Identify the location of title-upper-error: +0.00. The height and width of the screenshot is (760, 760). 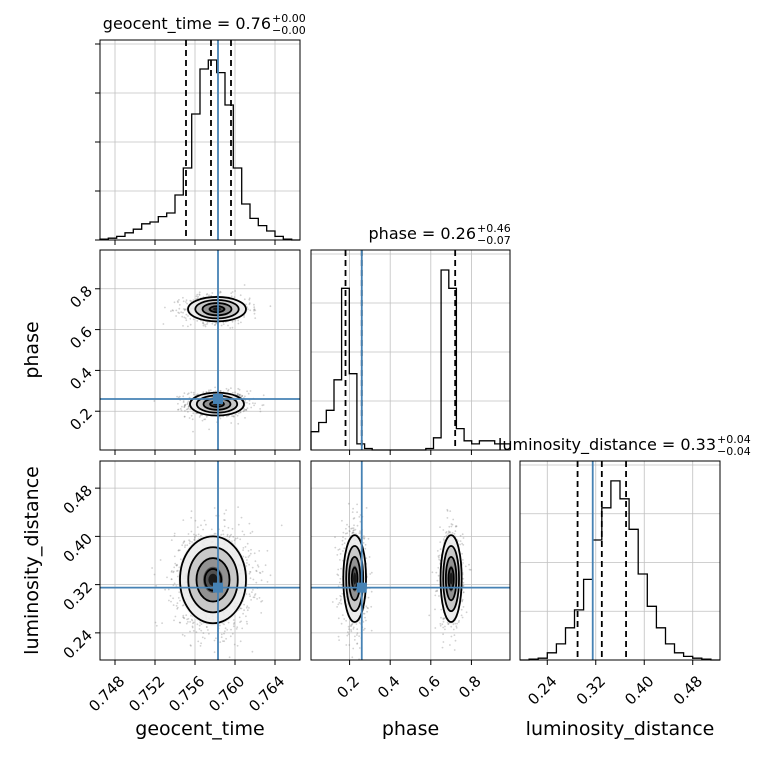
(289, 18).